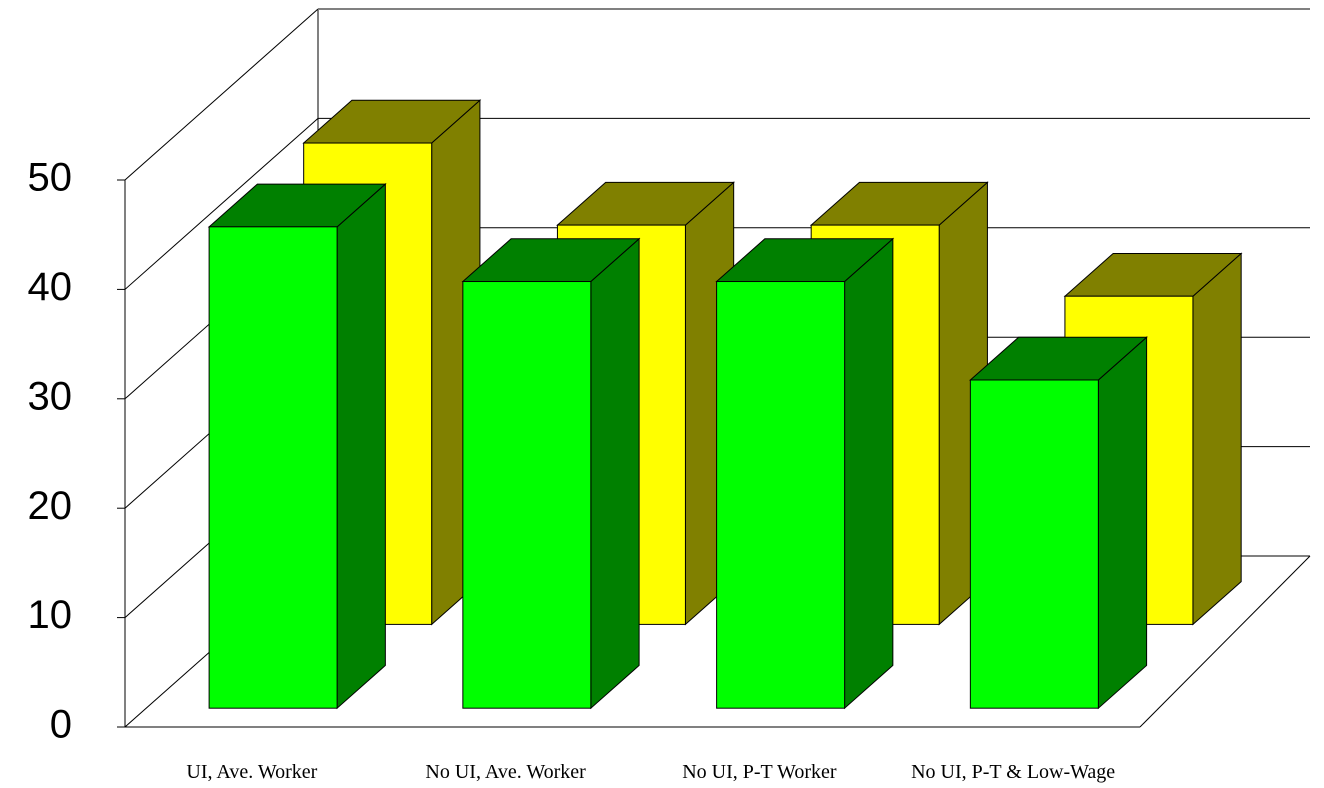 The width and height of the screenshot is (1324, 788). I want to click on x-tick-label: UI, Ave. Worker, so click(251, 772).